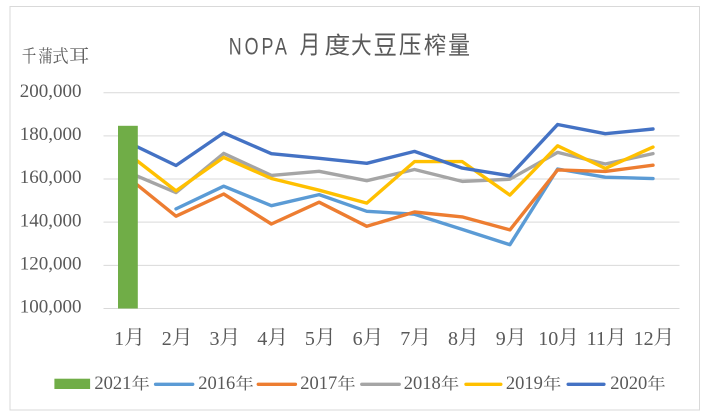 The image size is (706, 417). Describe the element at coordinates (51, 91) in the screenshot. I see `svg-text: 200,000` at that location.